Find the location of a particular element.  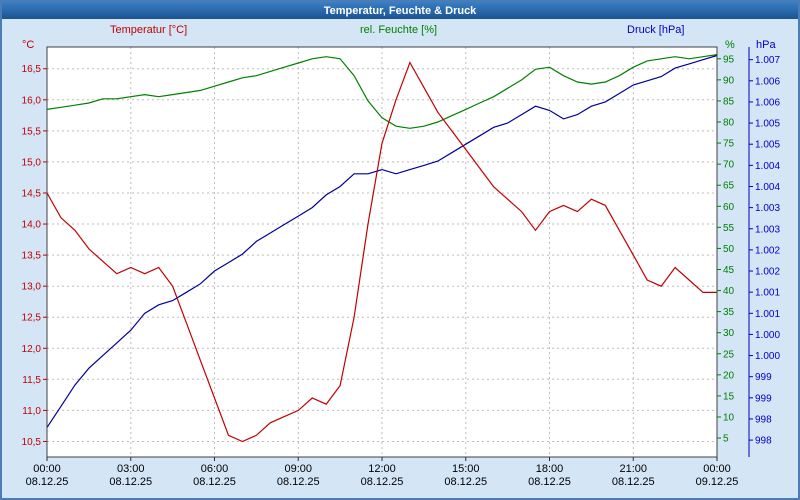

humidity-tick-label: 60 is located at coordinates (729, 207).